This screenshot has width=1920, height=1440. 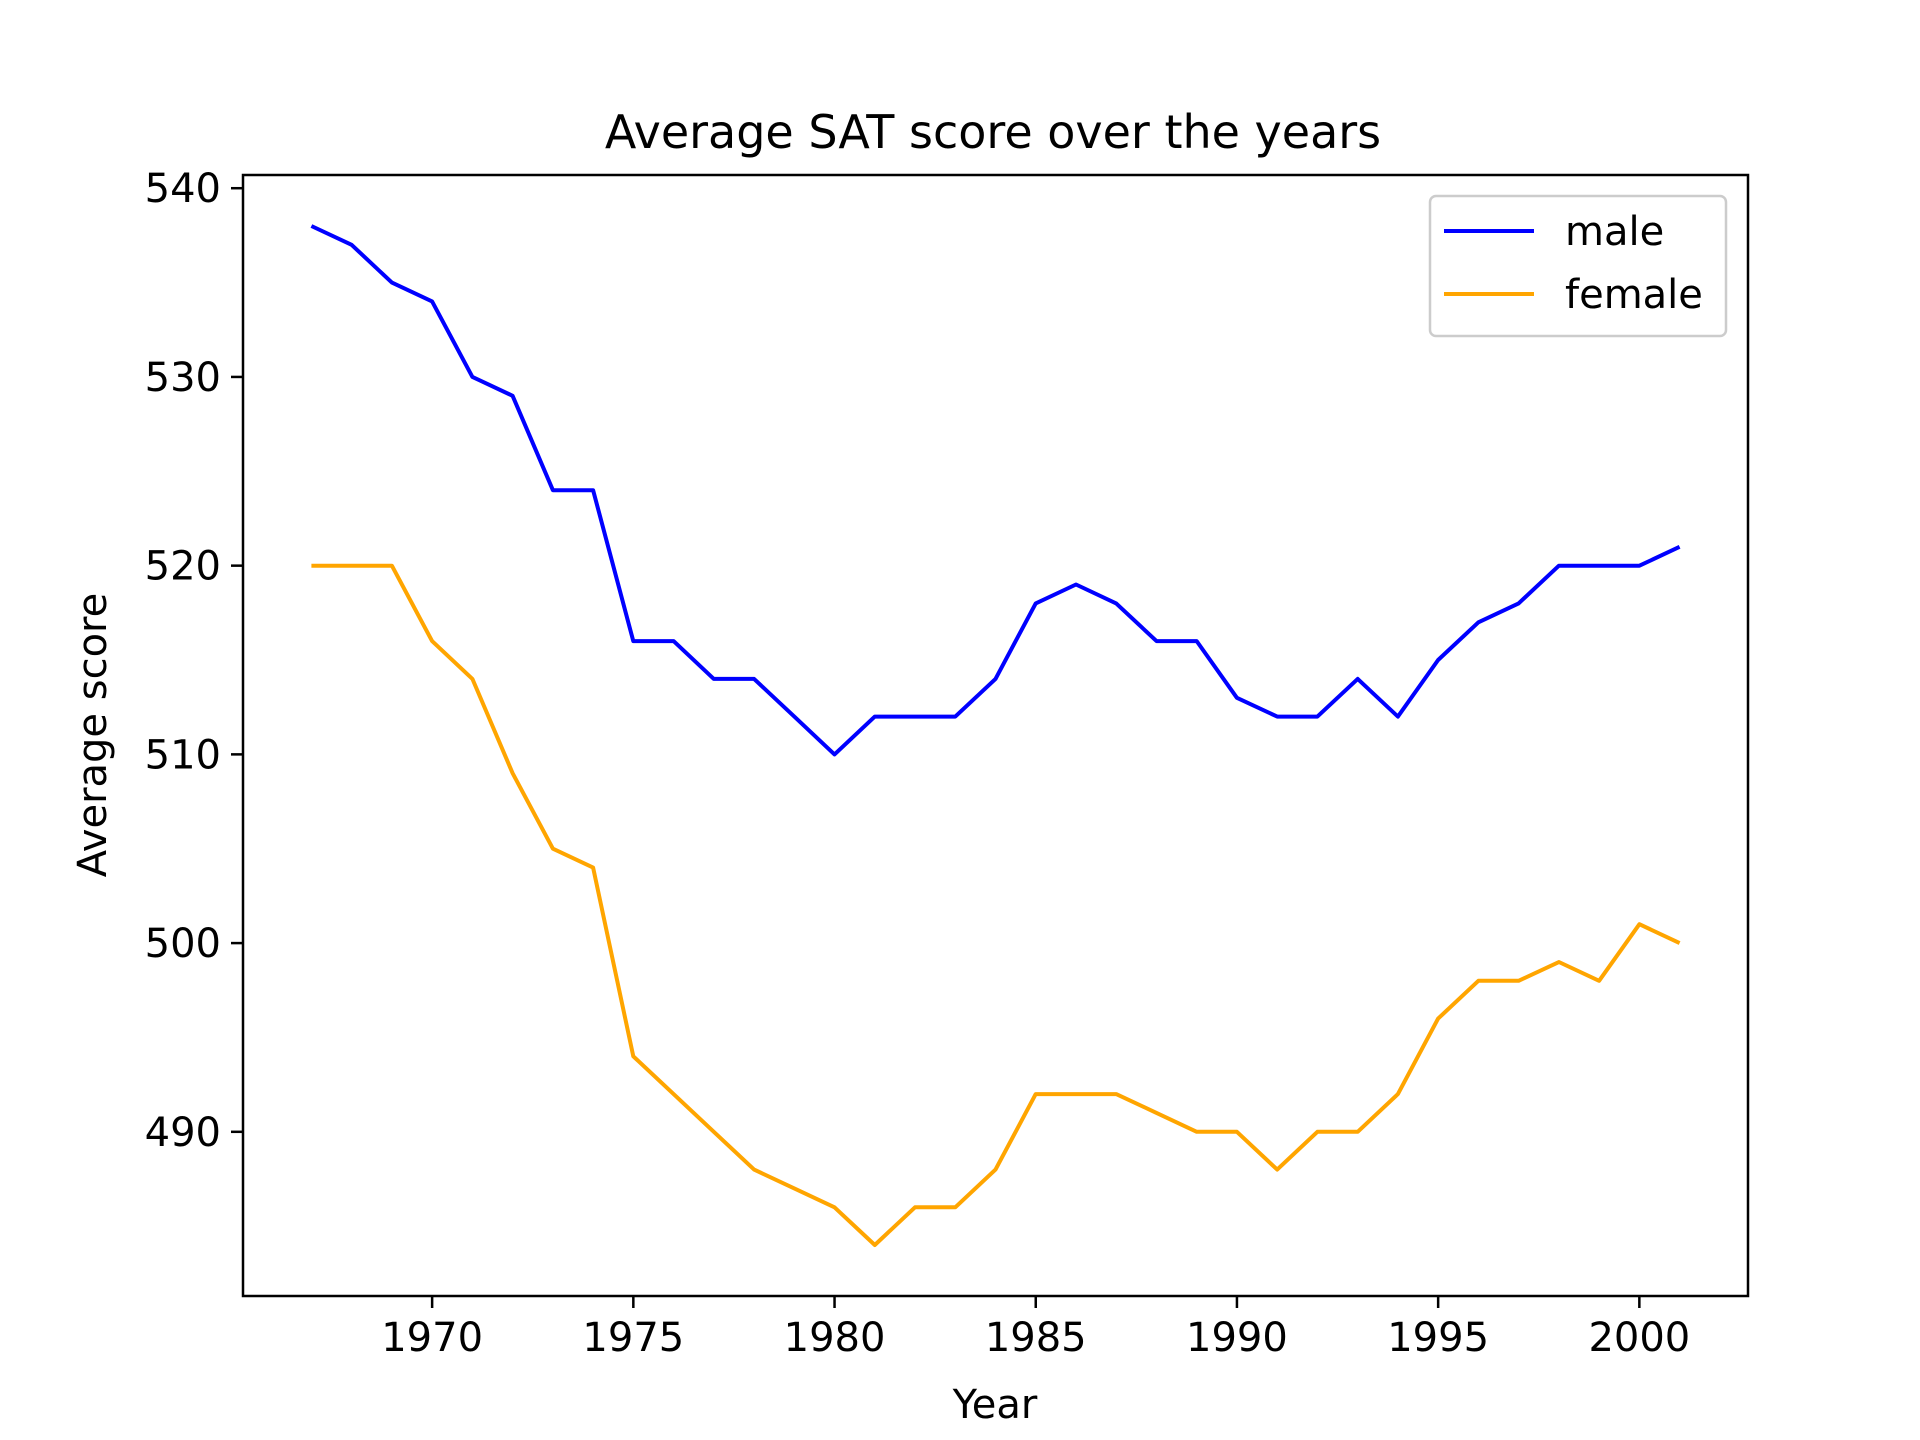 I want to click on x-tick-label: 1985, so click(x=1036, y=1338).